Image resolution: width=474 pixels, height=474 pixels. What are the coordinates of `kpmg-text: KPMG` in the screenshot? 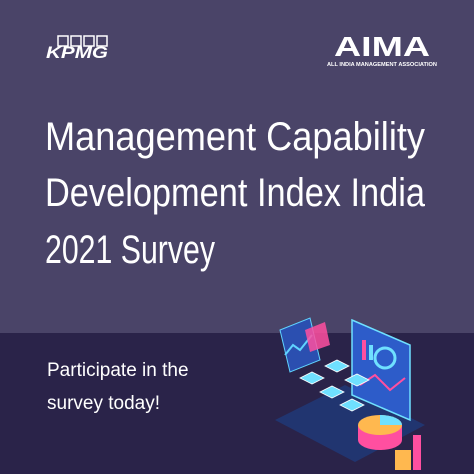 It's located at (77, 52).